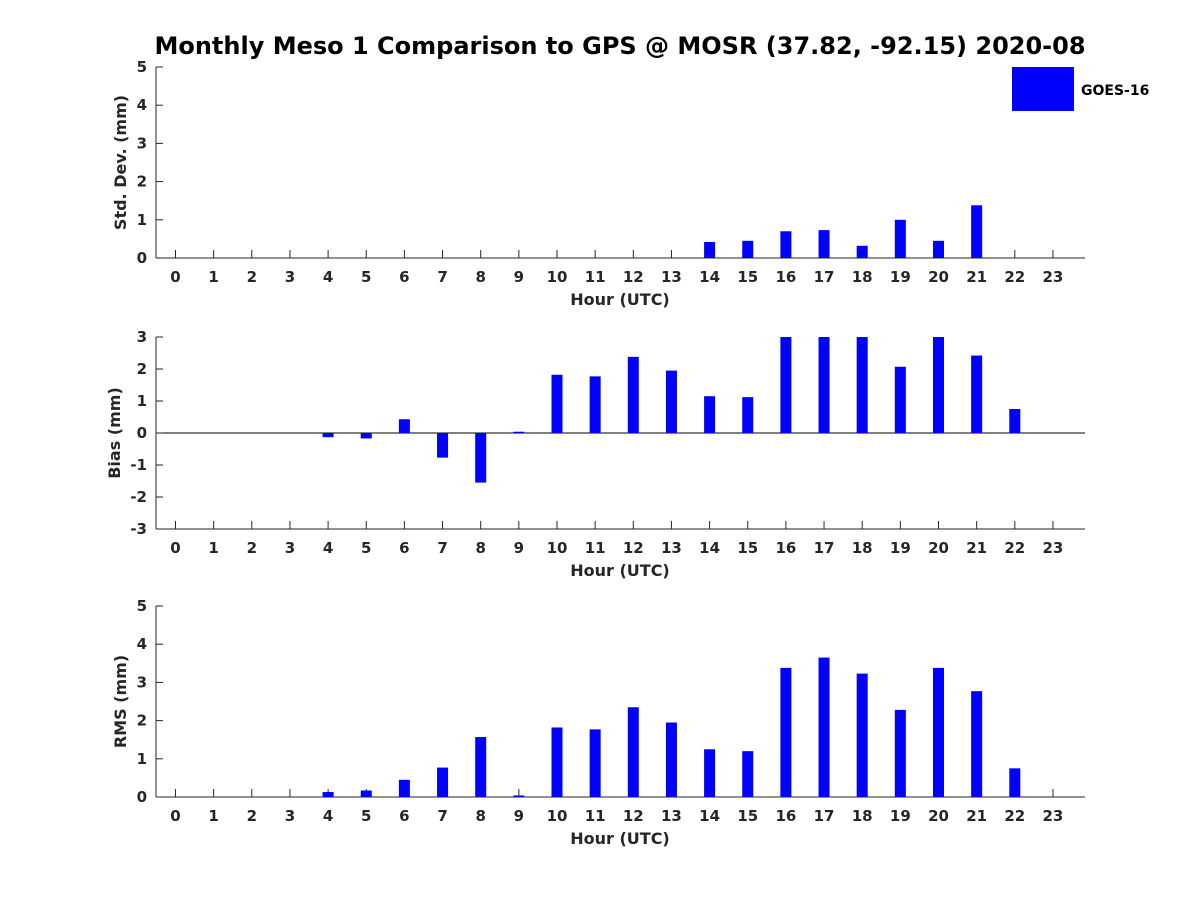 The width and height of the screenshot is (1200, 900). What do you see at coordinates (862, 548) in the screenshot?
I see `bias-xtick-label: 18` at bounding box center [862, 548].